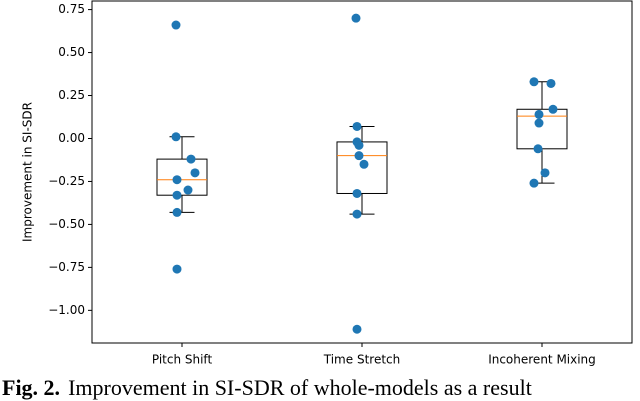 The height and width of the screenshot is (401, 640). Describe the element at coordinates (66, 181) in the screenshot. I see `y-tick-label: −0.25` at that location.